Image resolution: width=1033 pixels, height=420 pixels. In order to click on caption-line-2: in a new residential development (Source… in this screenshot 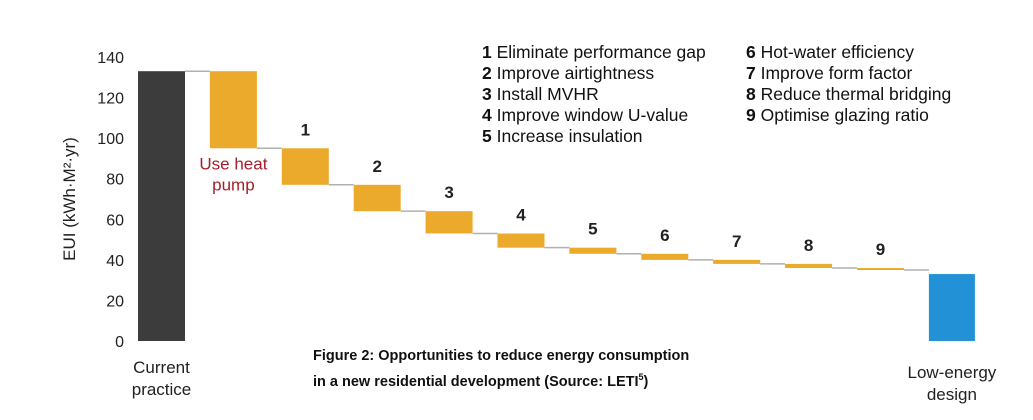, I will do `click(481, 381)`.